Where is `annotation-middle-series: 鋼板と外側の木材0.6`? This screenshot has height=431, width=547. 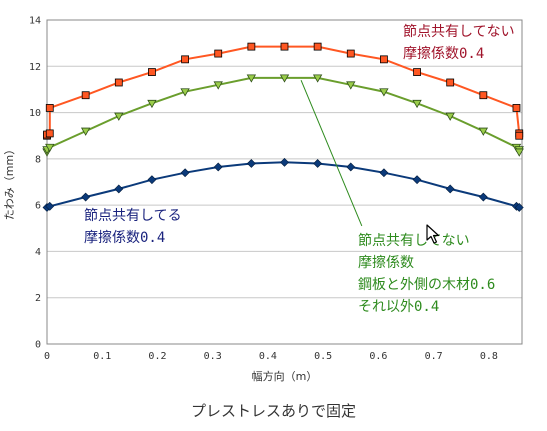 annotation-middle-series: 鋼板と外側の木材0.6 is located at coordinates (426, 285).